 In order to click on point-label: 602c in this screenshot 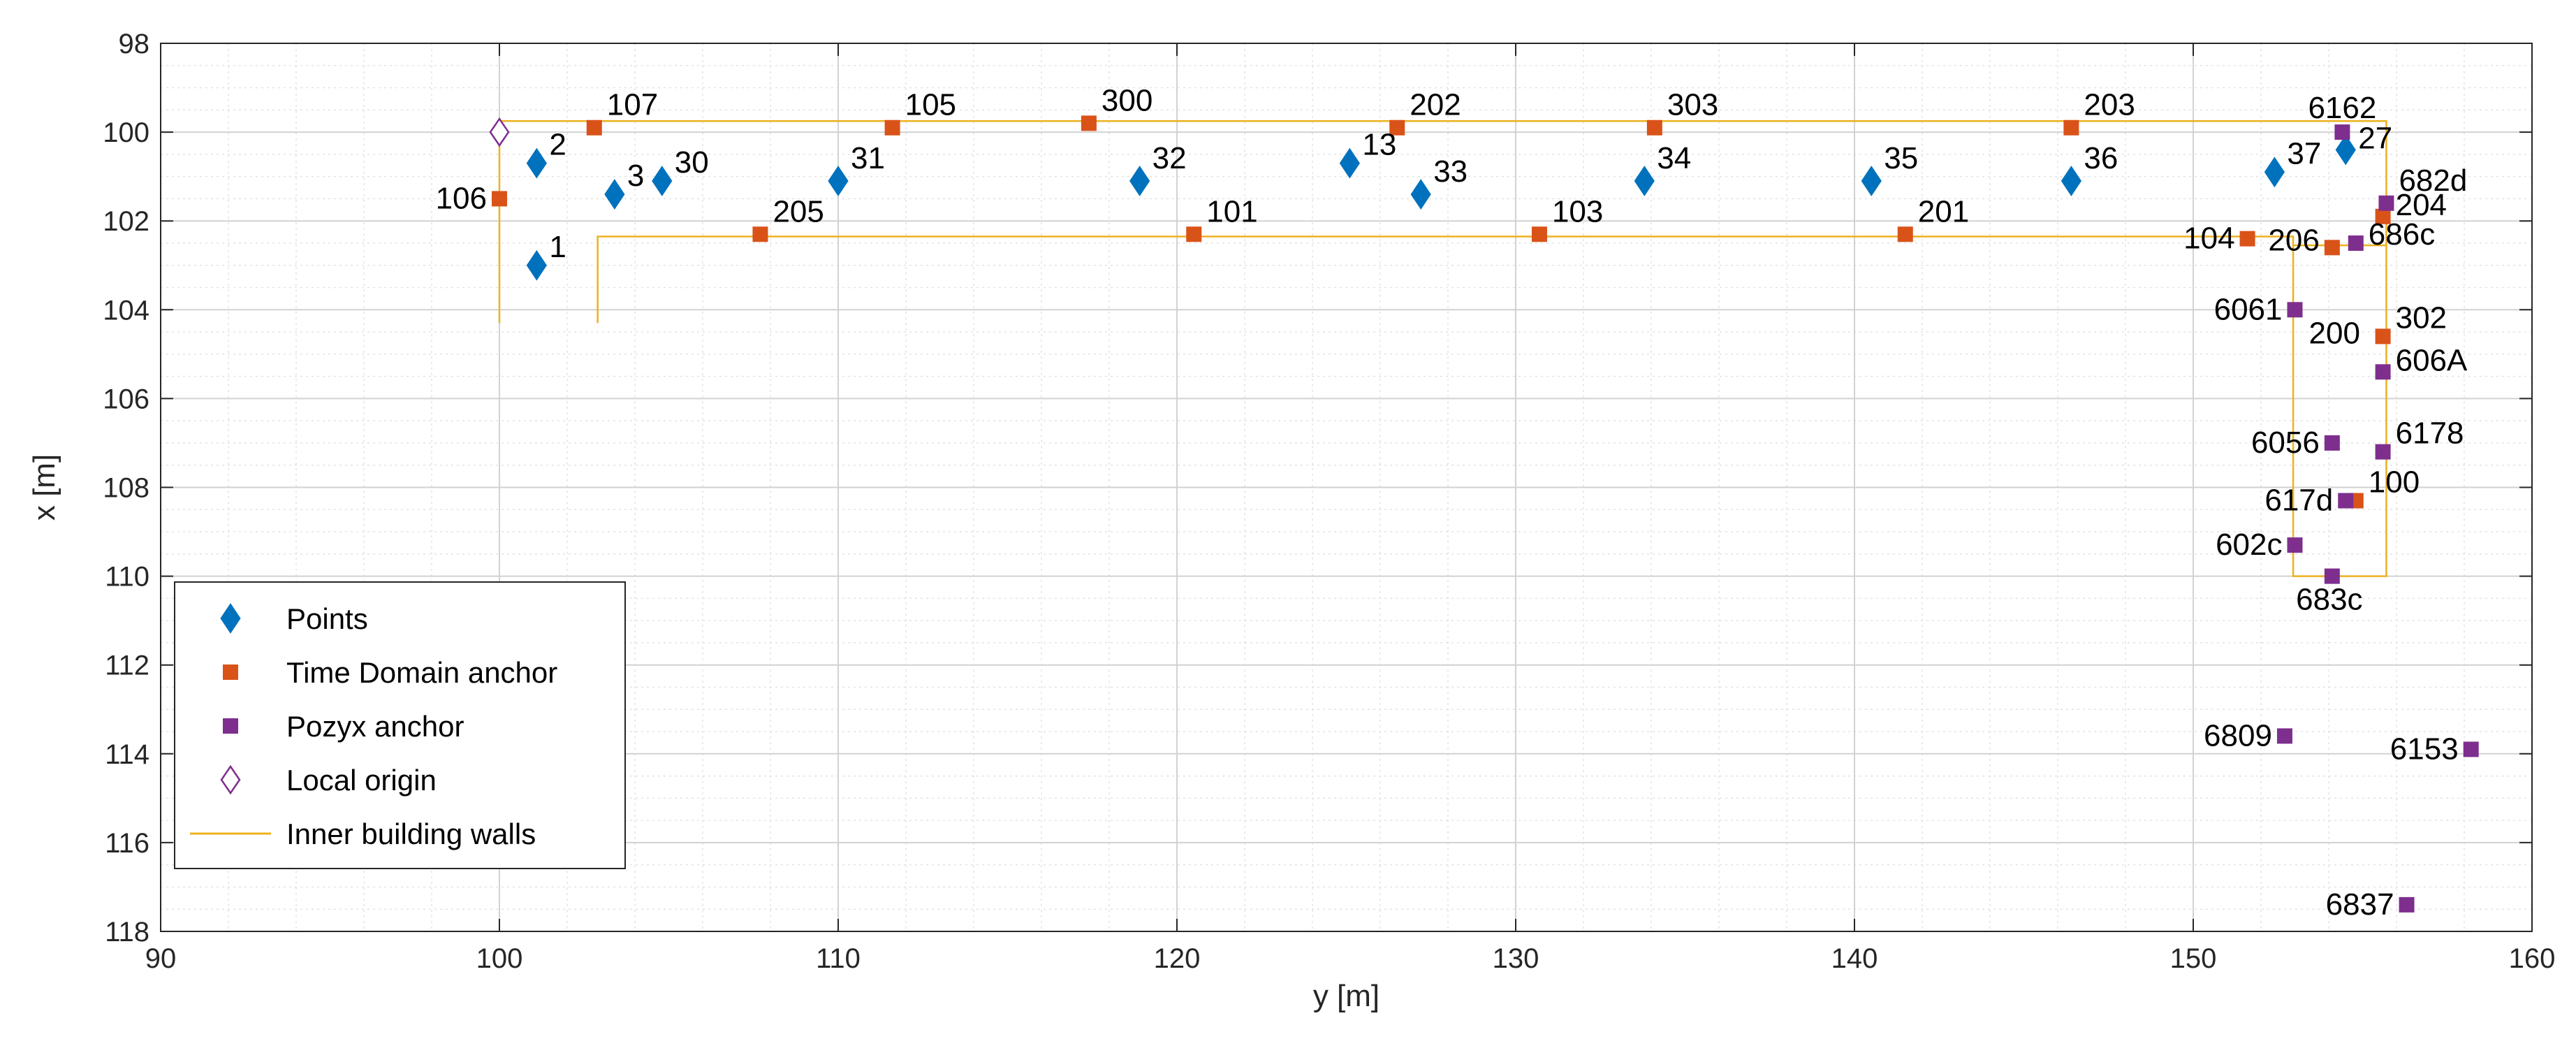, I will do `click(2249, 545)`.